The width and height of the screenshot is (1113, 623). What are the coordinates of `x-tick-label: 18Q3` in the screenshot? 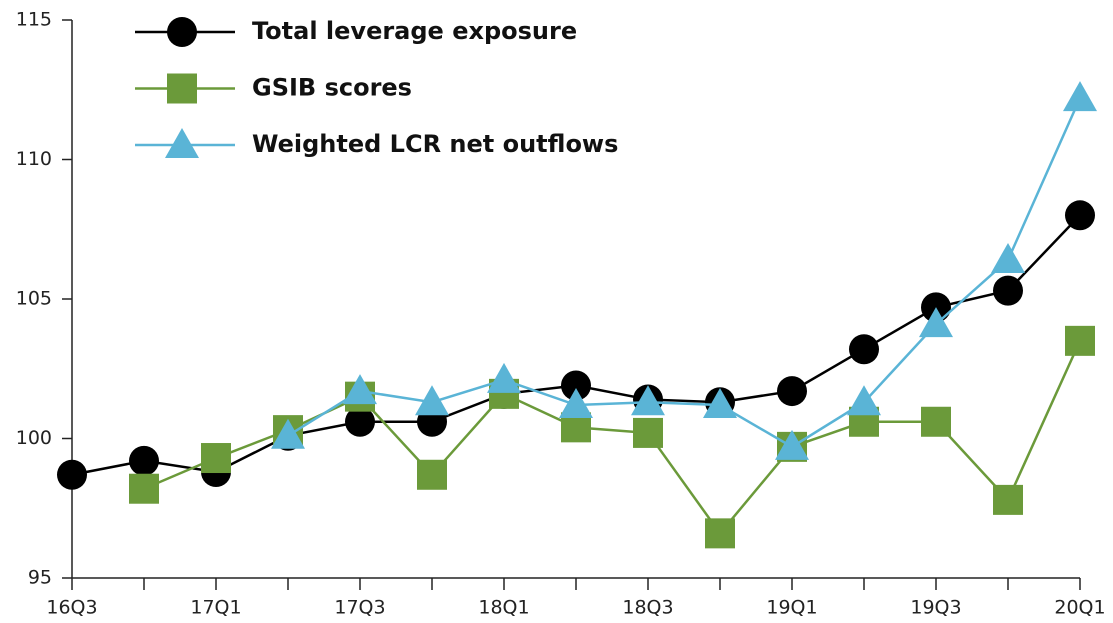 It's located at (647, 608).